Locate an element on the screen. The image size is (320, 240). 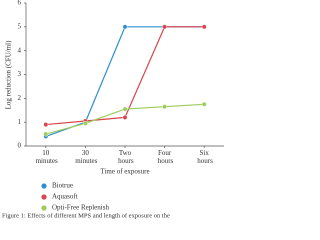
x-tick-label: Four hours is located at coordinates (165, 157).